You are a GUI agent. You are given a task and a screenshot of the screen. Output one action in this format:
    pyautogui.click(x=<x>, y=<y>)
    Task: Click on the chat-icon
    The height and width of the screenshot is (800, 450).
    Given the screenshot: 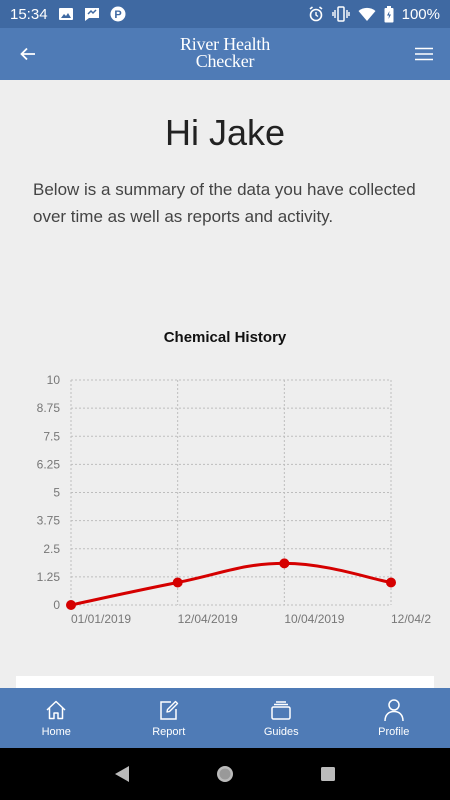 What is the action you would take?
    pyautogui.click(x=92, y=14)
    